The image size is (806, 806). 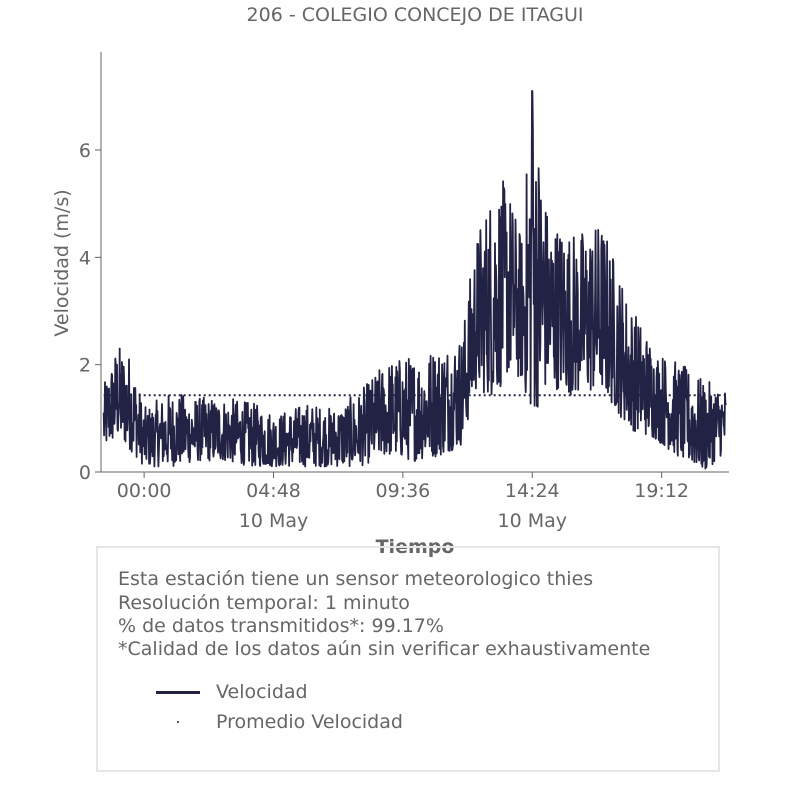 I want to click on y-tick-label: 2, so click(x=85, y=366).